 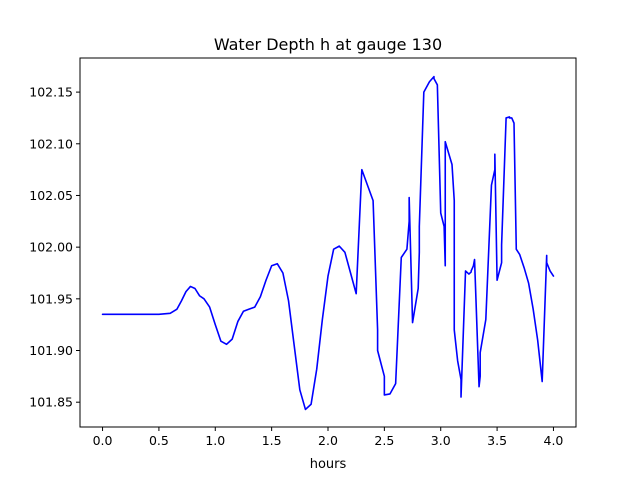 I want to click on x-tick-label: 2.5, so click(x=384, y=440).